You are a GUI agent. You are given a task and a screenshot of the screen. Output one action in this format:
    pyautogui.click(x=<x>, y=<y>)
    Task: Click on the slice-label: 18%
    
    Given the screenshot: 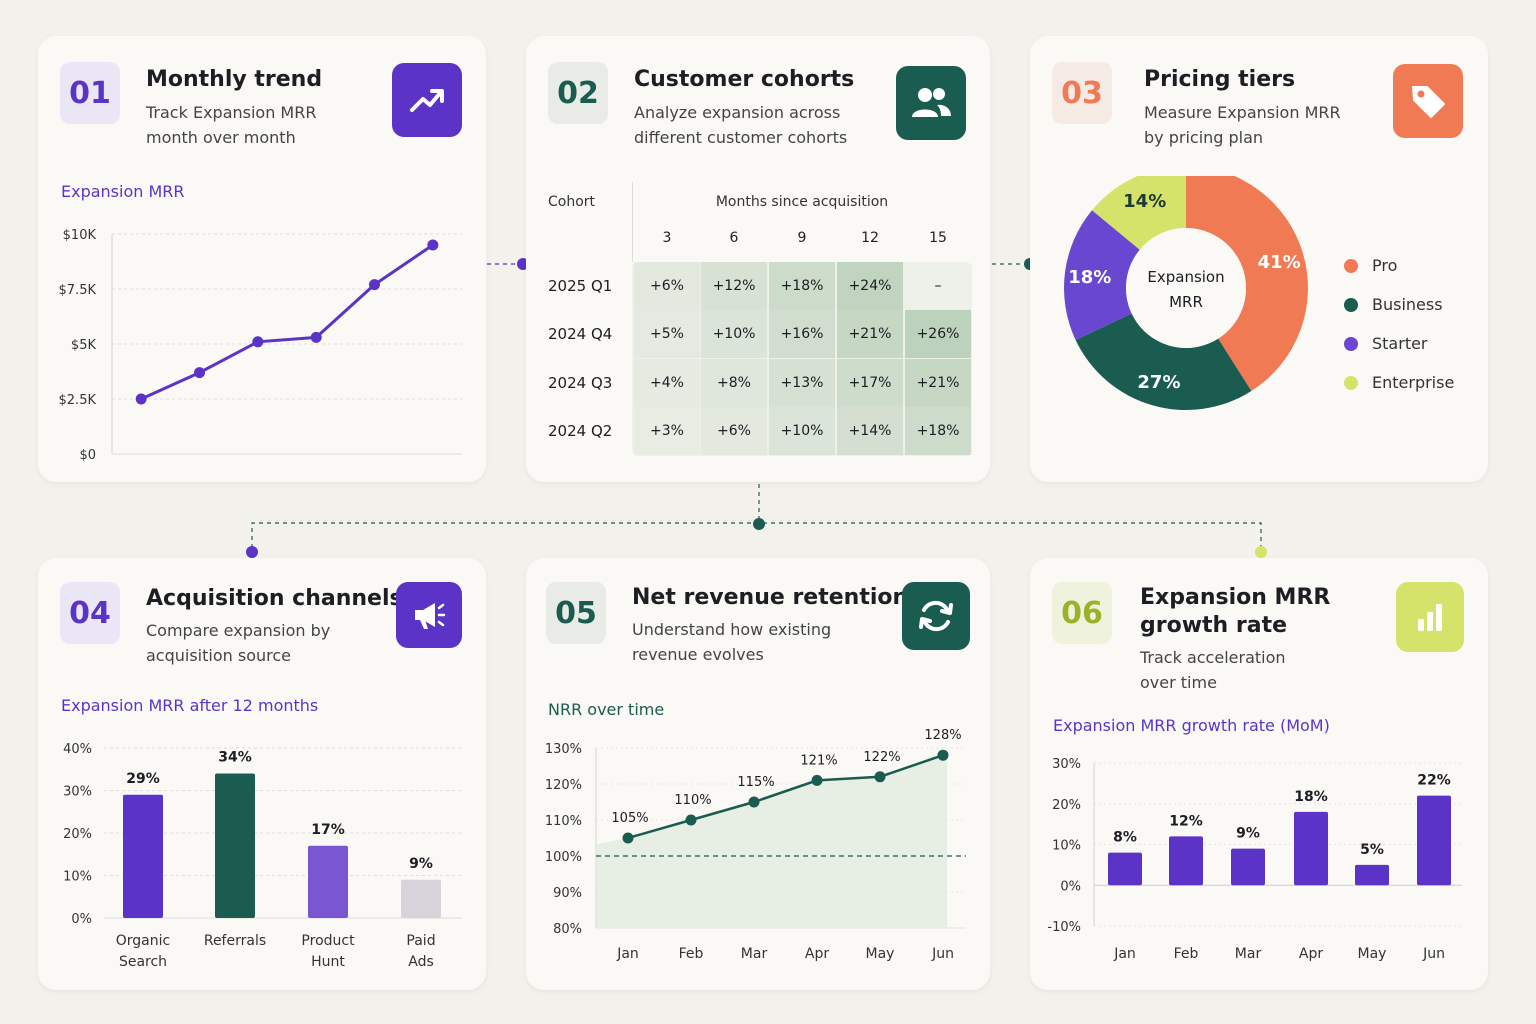 What is the action you would take?
    pyautogui.click(x=1089, y=277)
    